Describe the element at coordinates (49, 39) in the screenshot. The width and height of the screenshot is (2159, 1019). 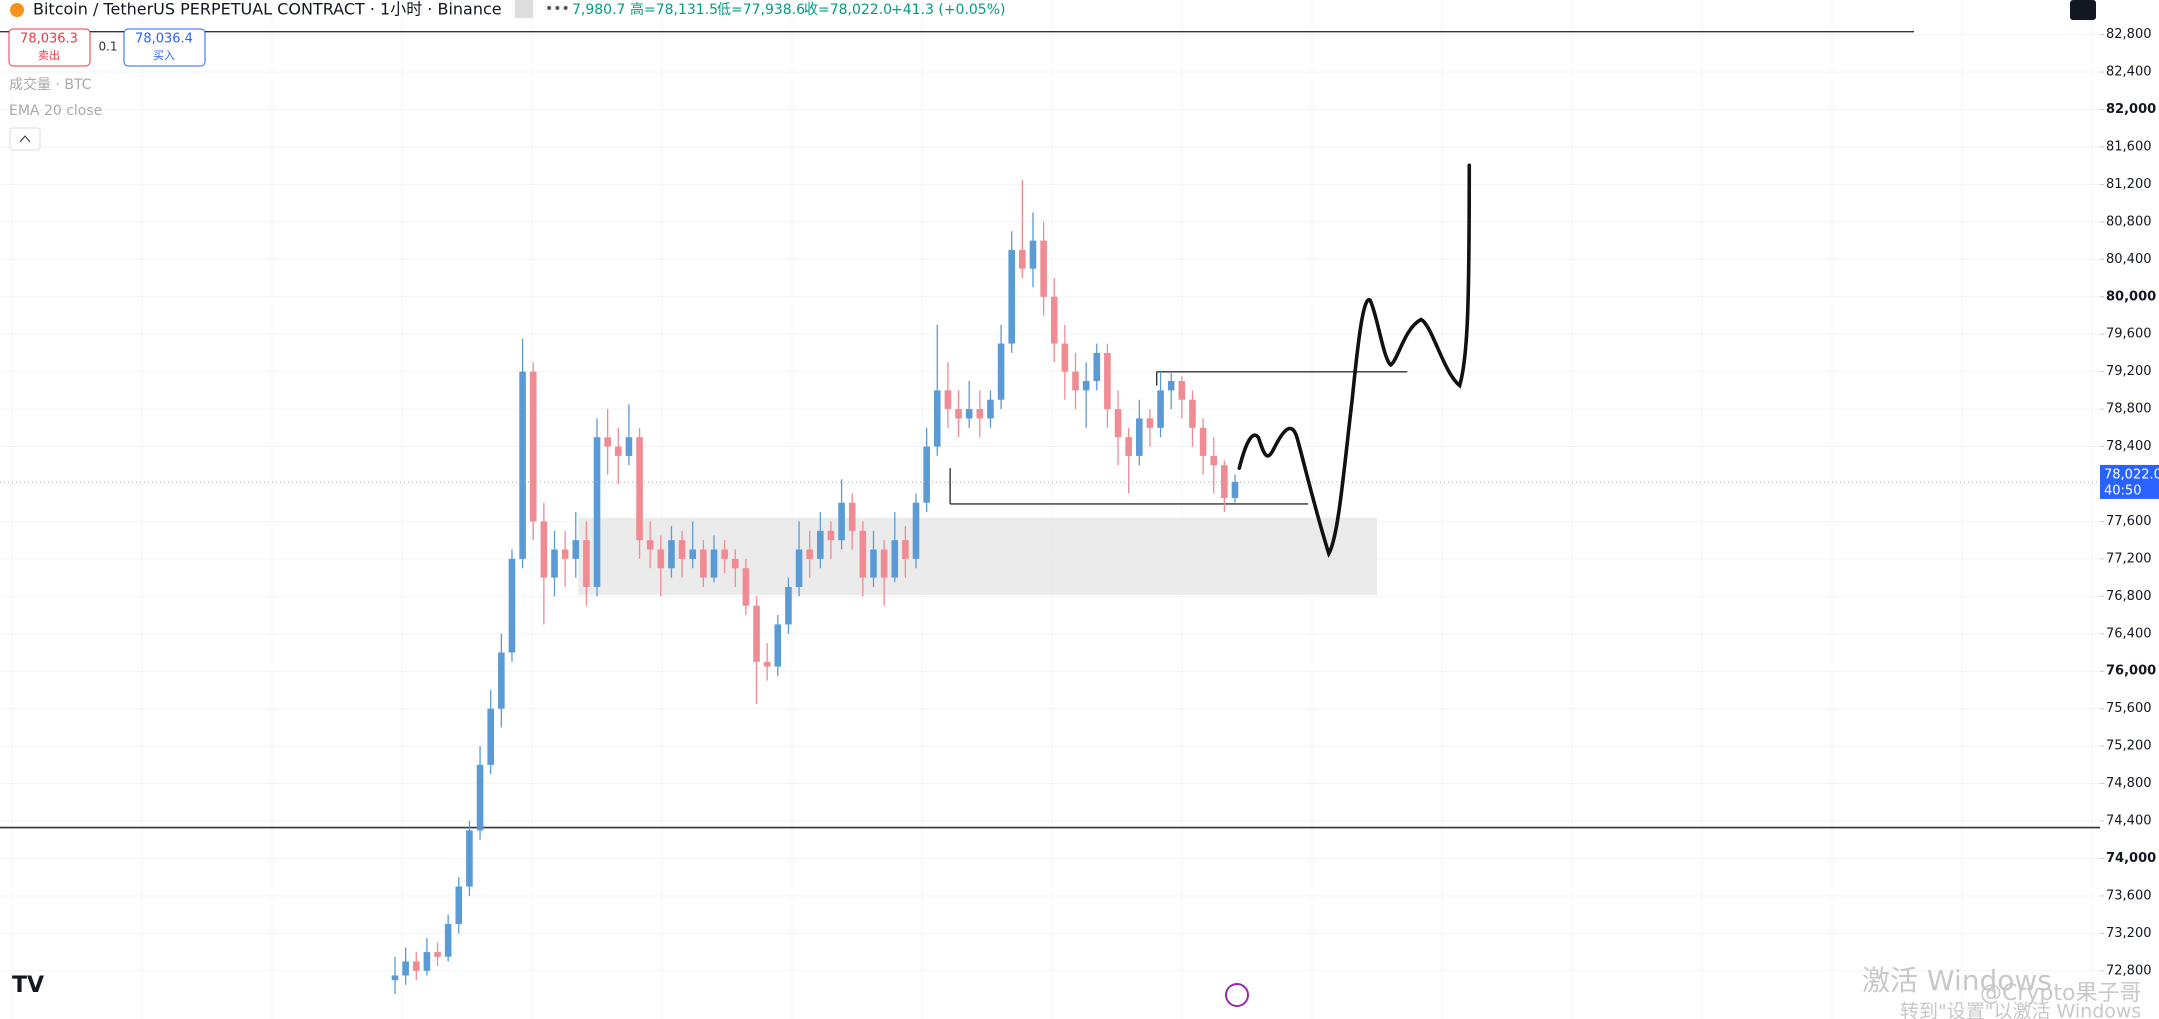
I see `sell-price: 78,036.3` at that location.